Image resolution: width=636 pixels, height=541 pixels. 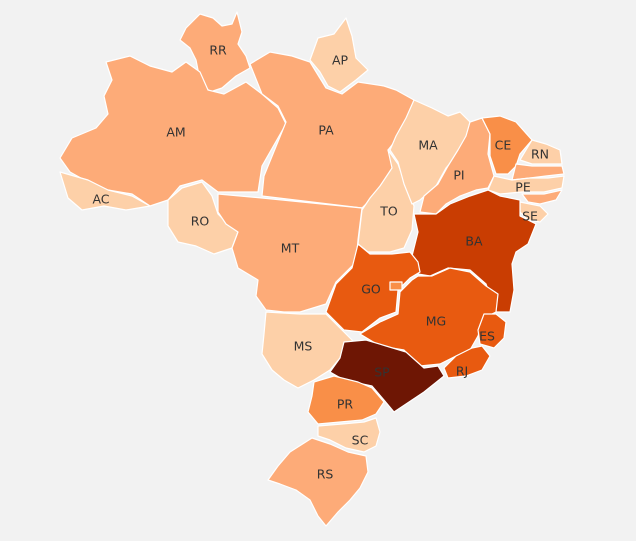 I want to click on state-al, so click(x=542, y=197).